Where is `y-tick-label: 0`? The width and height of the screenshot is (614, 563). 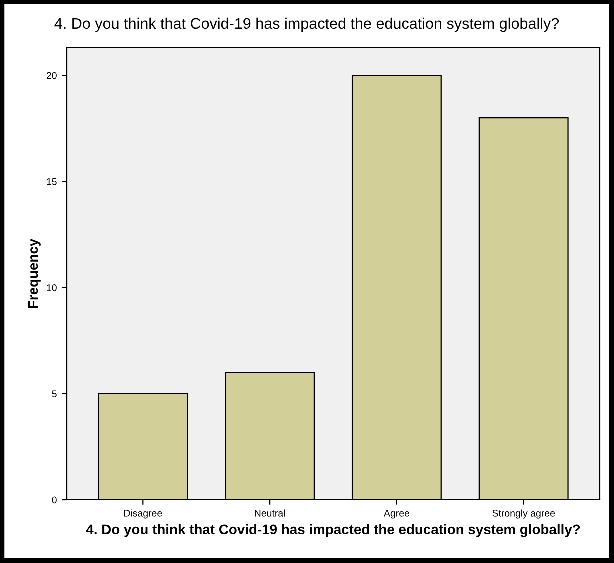 y-tick-label: 0 is located at coordinates (54, 500).